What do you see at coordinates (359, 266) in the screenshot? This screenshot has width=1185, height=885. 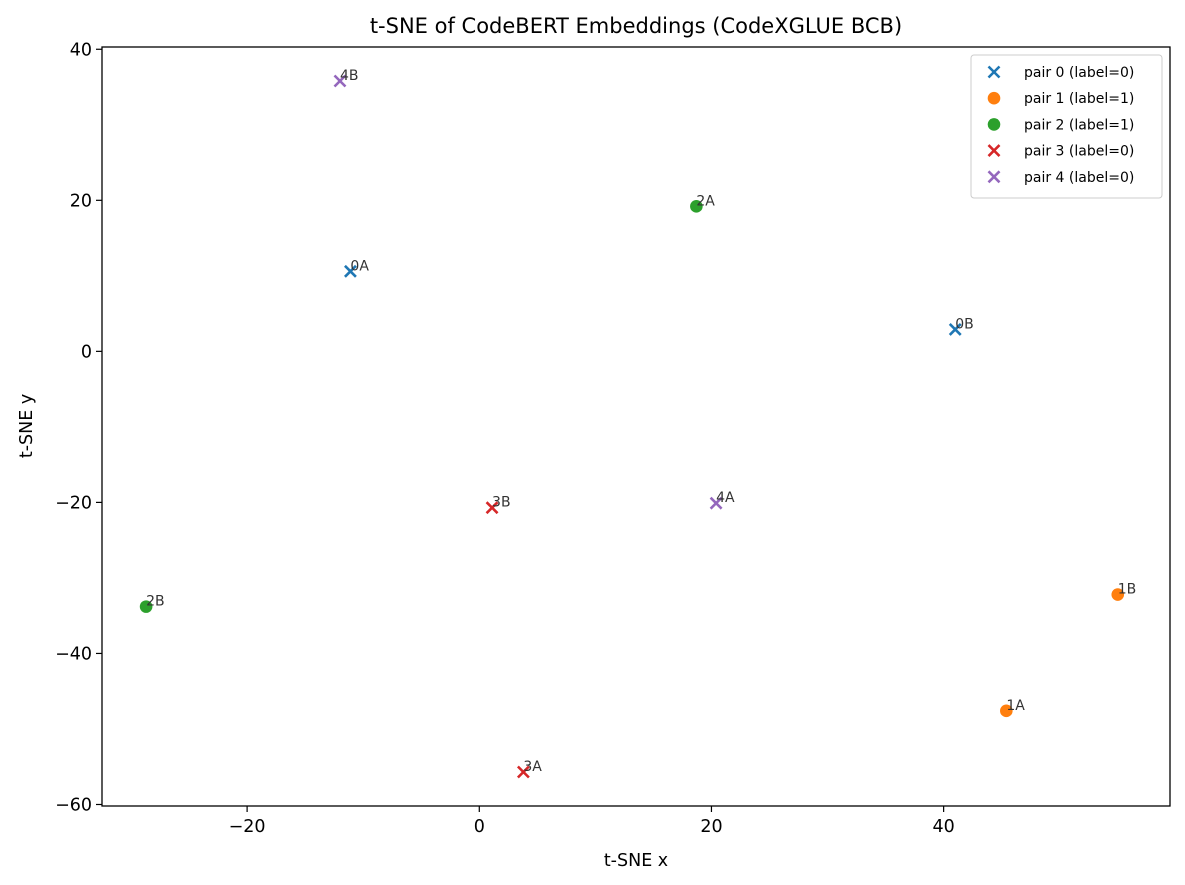 I see `point-label: 0A` at bounding box center [359, 266].